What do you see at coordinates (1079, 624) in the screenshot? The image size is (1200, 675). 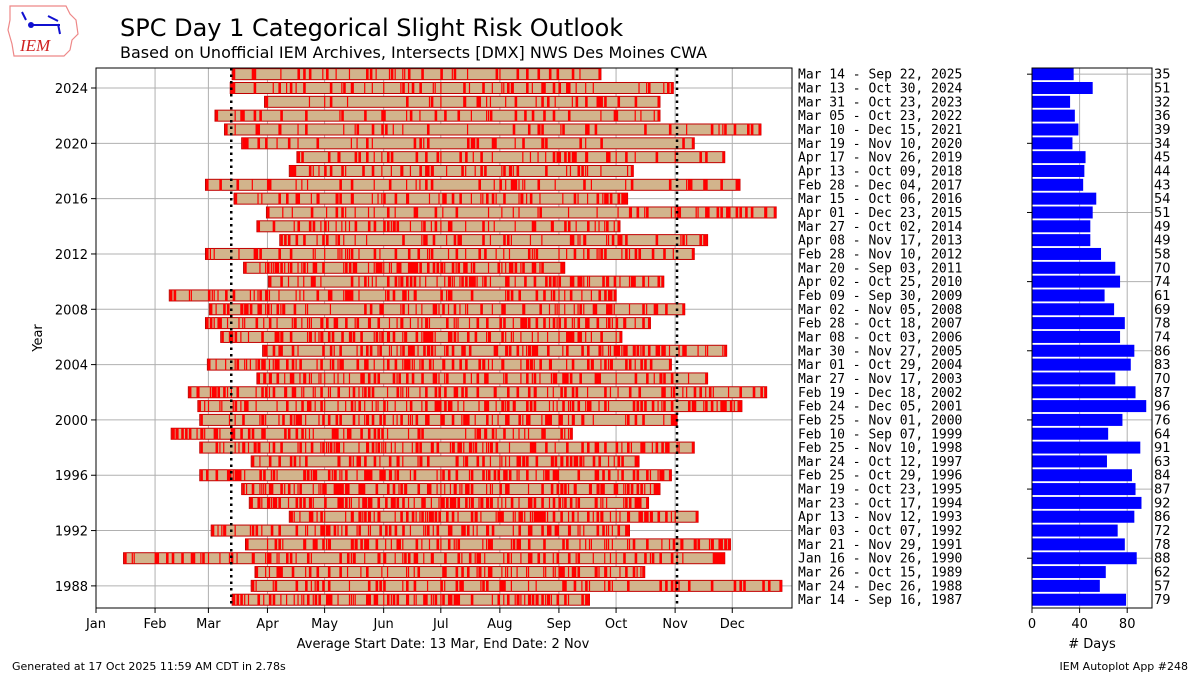 I see `days-x-tick-label: 40` at bounding box center [1079, 624].